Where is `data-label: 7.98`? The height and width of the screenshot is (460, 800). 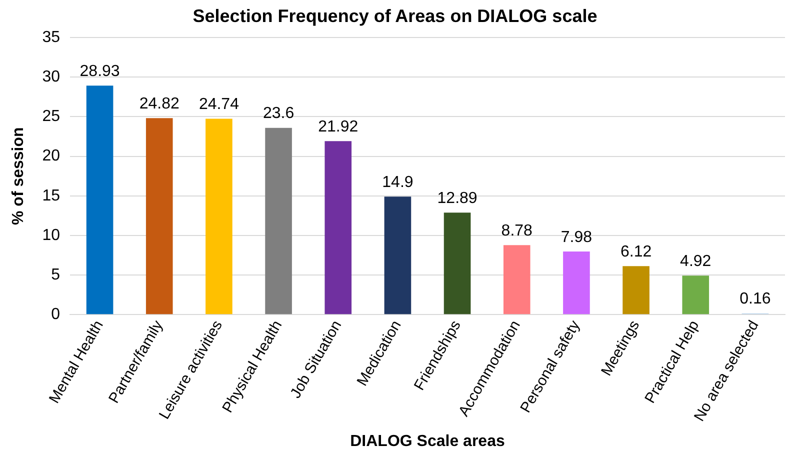 data-label: 7.98 is located at coordinates (576, 237).